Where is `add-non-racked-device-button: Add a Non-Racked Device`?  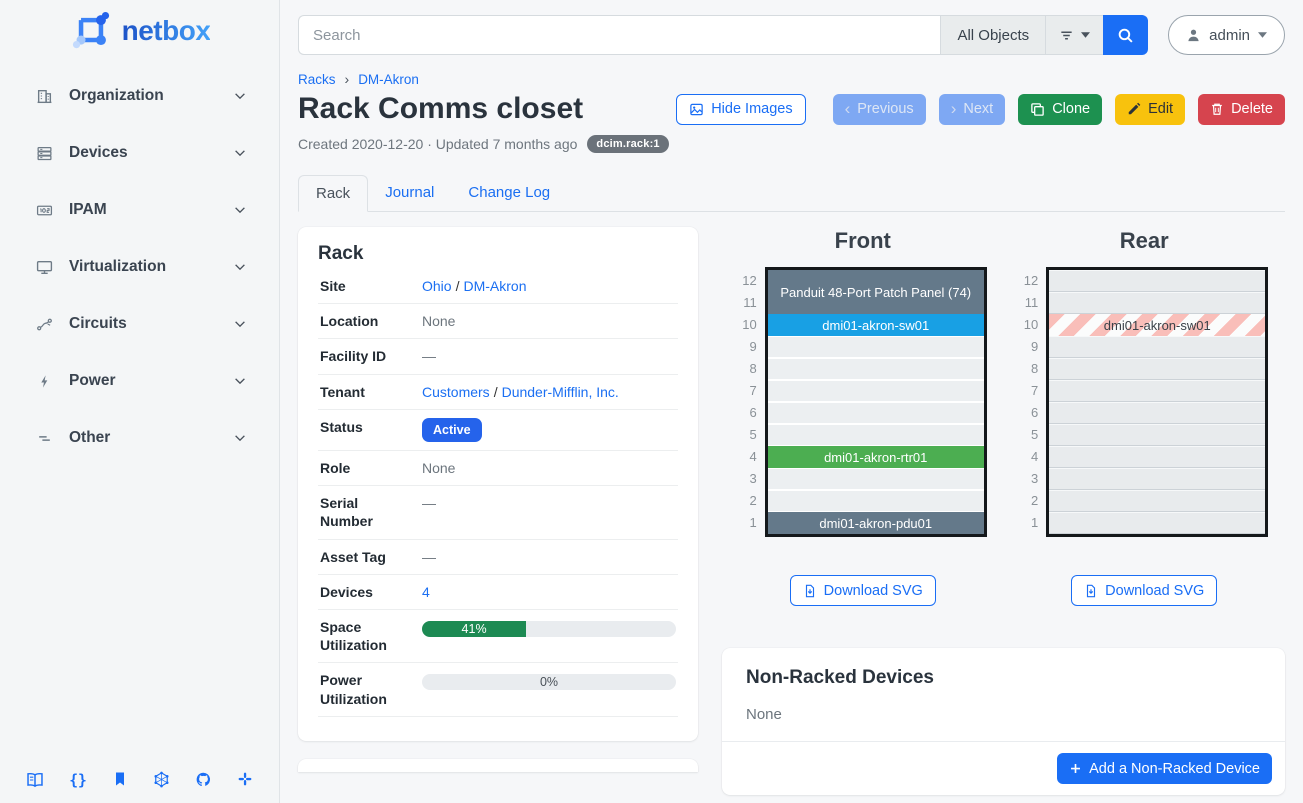 add-non-racked-device-button: Add a Non-Racked Device is located at coordinates (1164, 768).